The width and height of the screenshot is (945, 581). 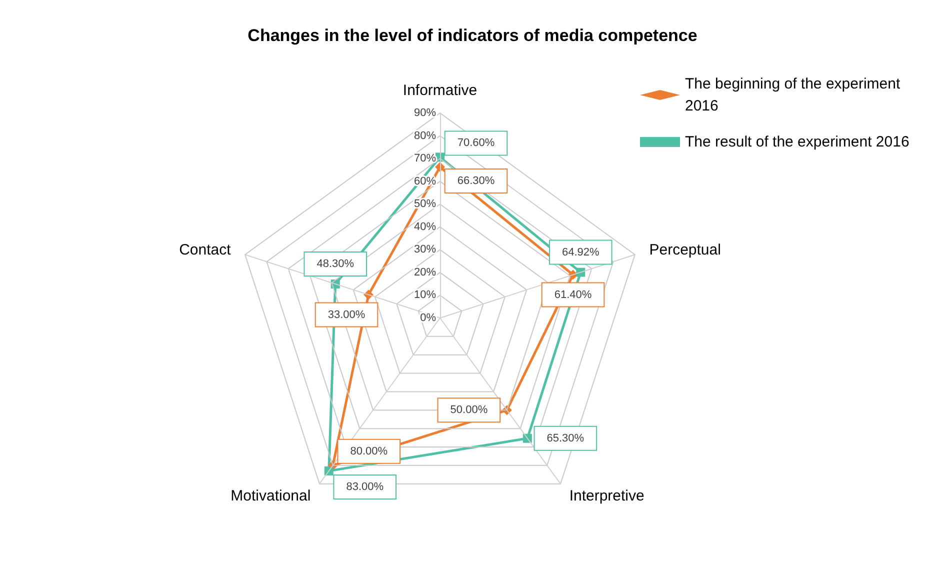 What do you see at coordinates (365, 486) in the screenshot?
I see `data-label: 83.00%` at bounding box center [365, 486].